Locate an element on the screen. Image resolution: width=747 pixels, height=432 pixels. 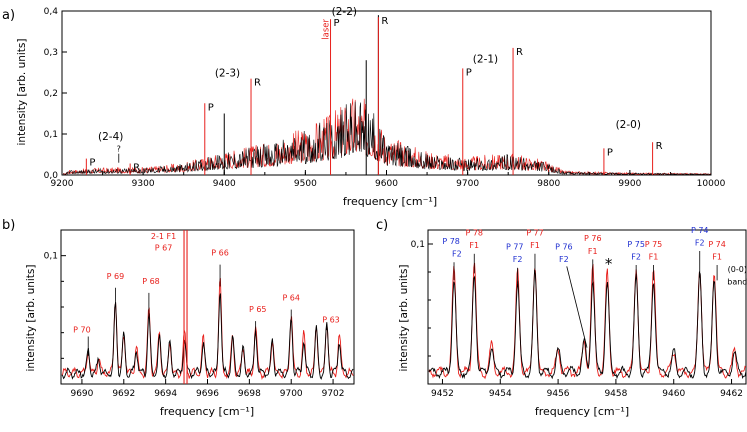
c-xtick-label: 9452 is located at coordinates (442, 394).